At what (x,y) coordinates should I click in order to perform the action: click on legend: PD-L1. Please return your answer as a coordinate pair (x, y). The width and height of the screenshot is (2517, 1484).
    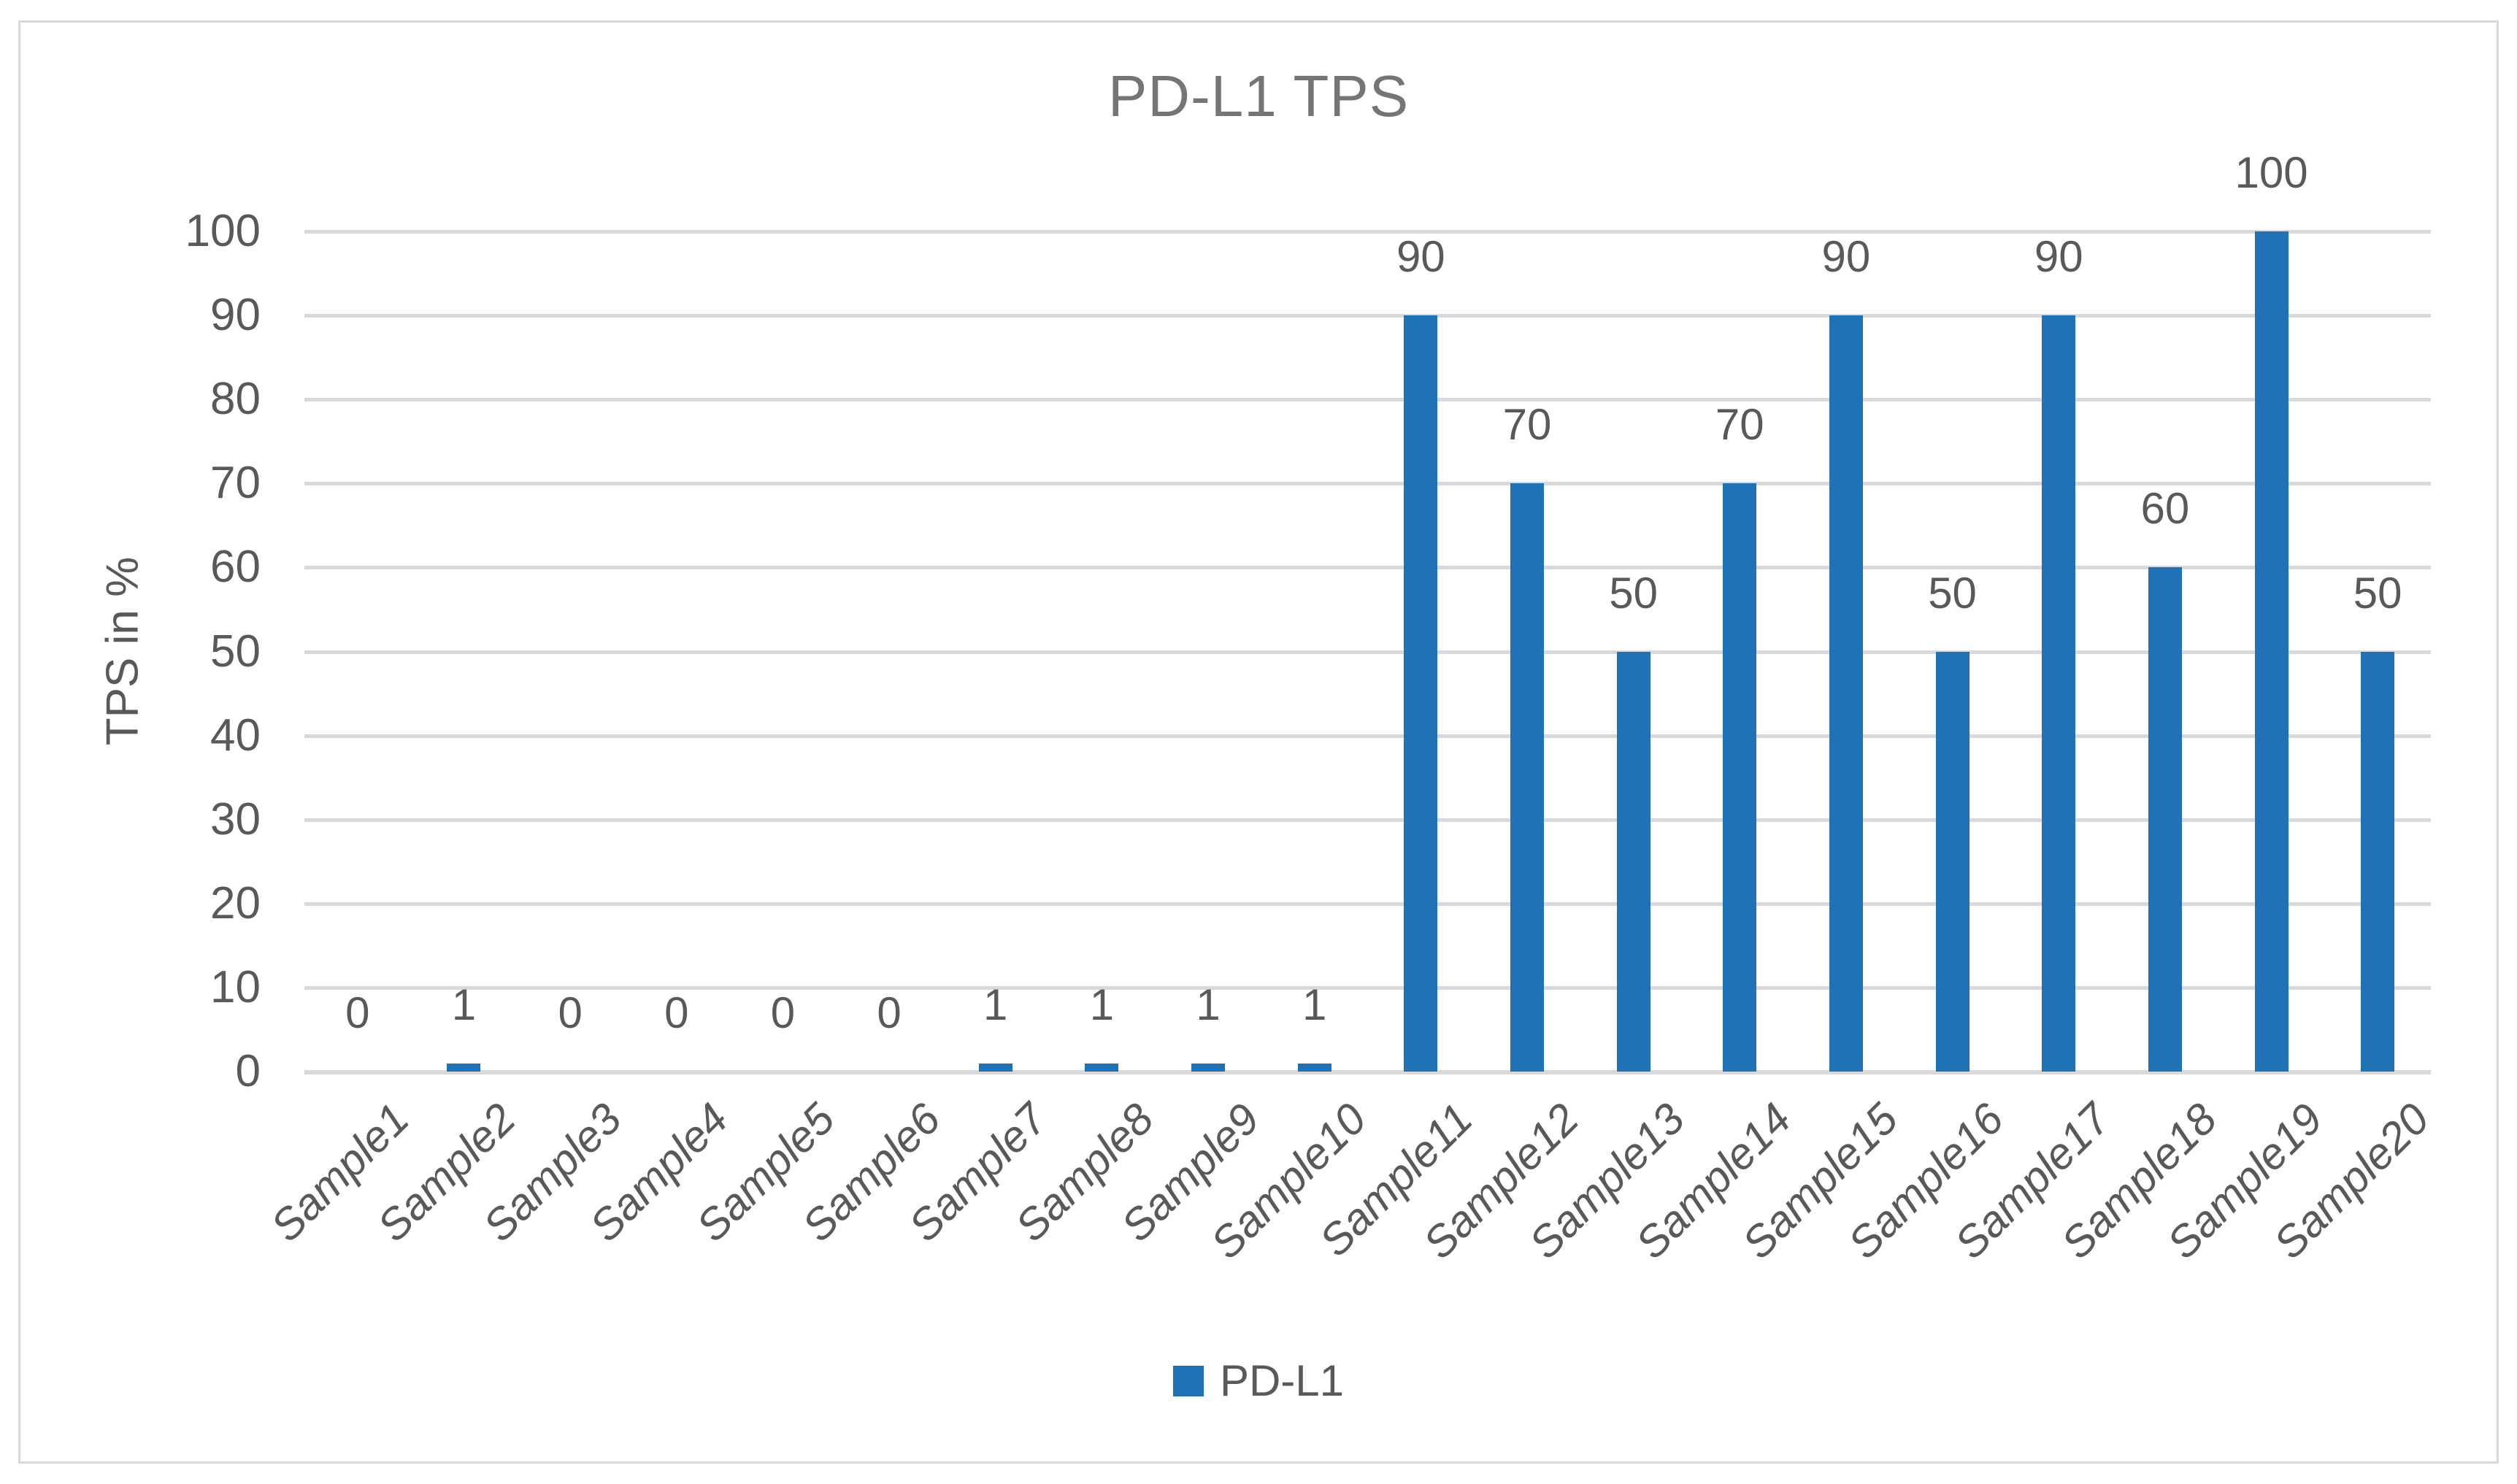
    Looking at the image, I should click on (1258, 1381).